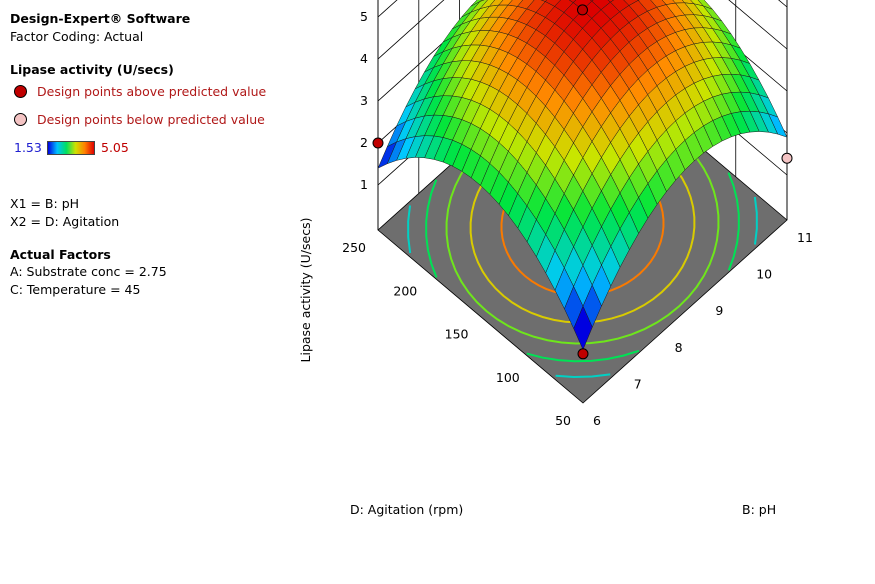  I want to click on z-tick-label: 1, so click(364, 184).